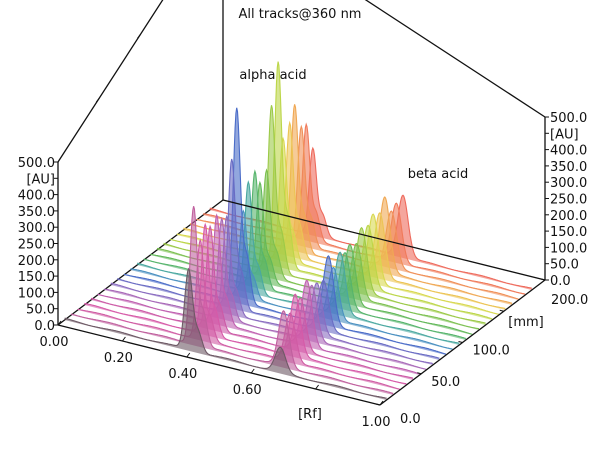 The image size is (600, 449). Describe the element at coordinates (445, 382) in the screenshot. I see `y-tick-label: 50.0` at that location.